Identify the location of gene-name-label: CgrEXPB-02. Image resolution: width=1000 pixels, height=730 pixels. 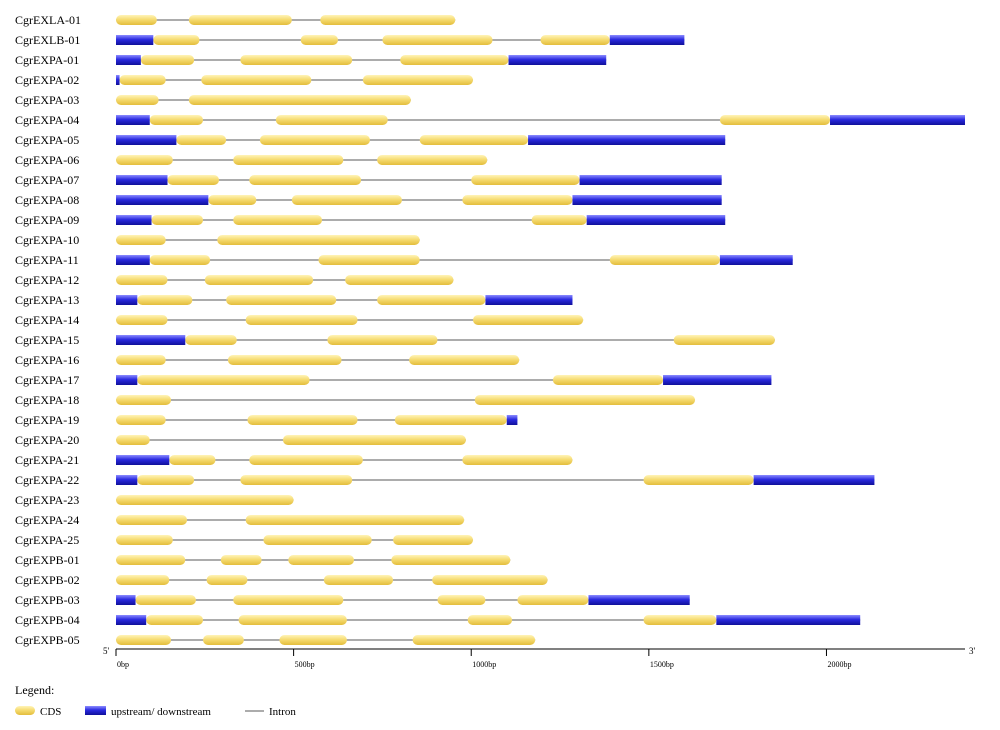
(47, 580).